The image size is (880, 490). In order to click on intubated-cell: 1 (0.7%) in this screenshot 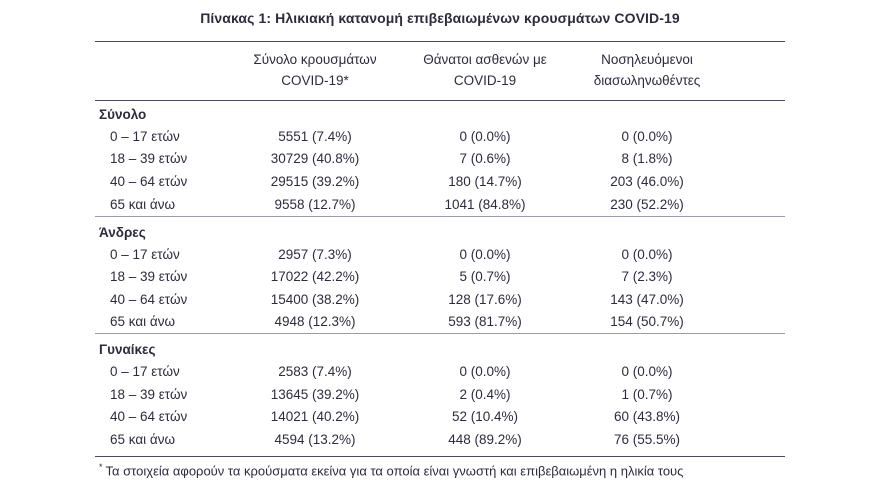, I will do `click(647, 394)`.